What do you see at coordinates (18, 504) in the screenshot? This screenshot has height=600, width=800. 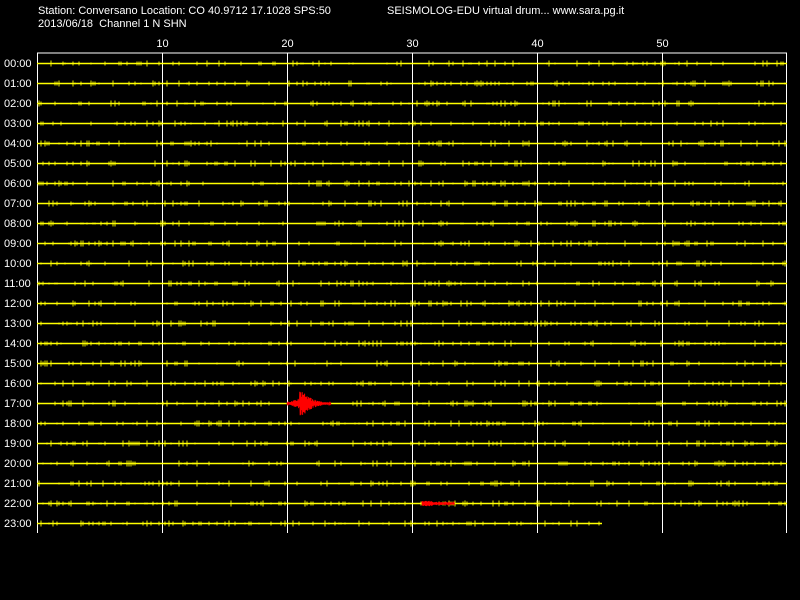 I see `row-label-2200: 22:00` at bounding box center [18, 504].